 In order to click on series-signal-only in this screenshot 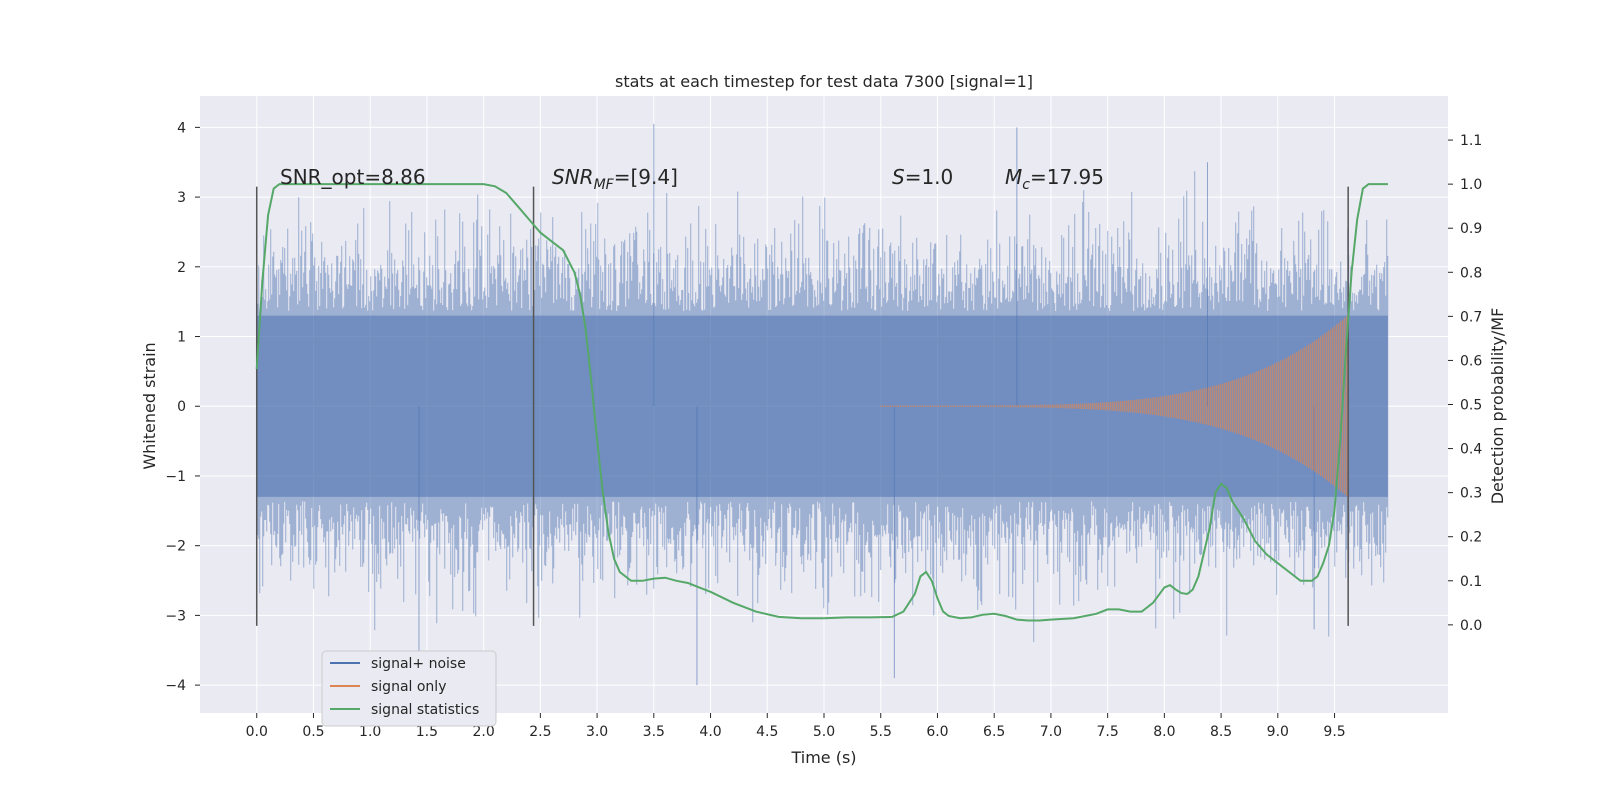, I will do `click(1114, 406)`.